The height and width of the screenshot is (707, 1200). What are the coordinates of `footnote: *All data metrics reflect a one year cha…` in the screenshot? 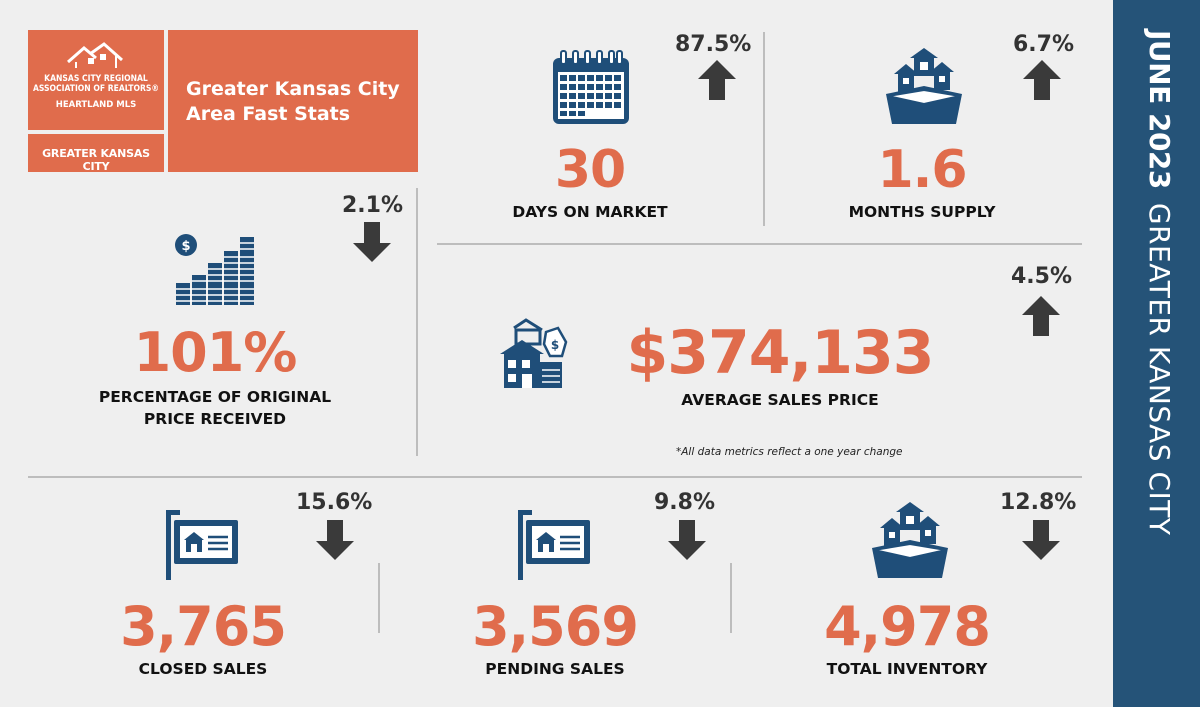 It's located at (789, 452).